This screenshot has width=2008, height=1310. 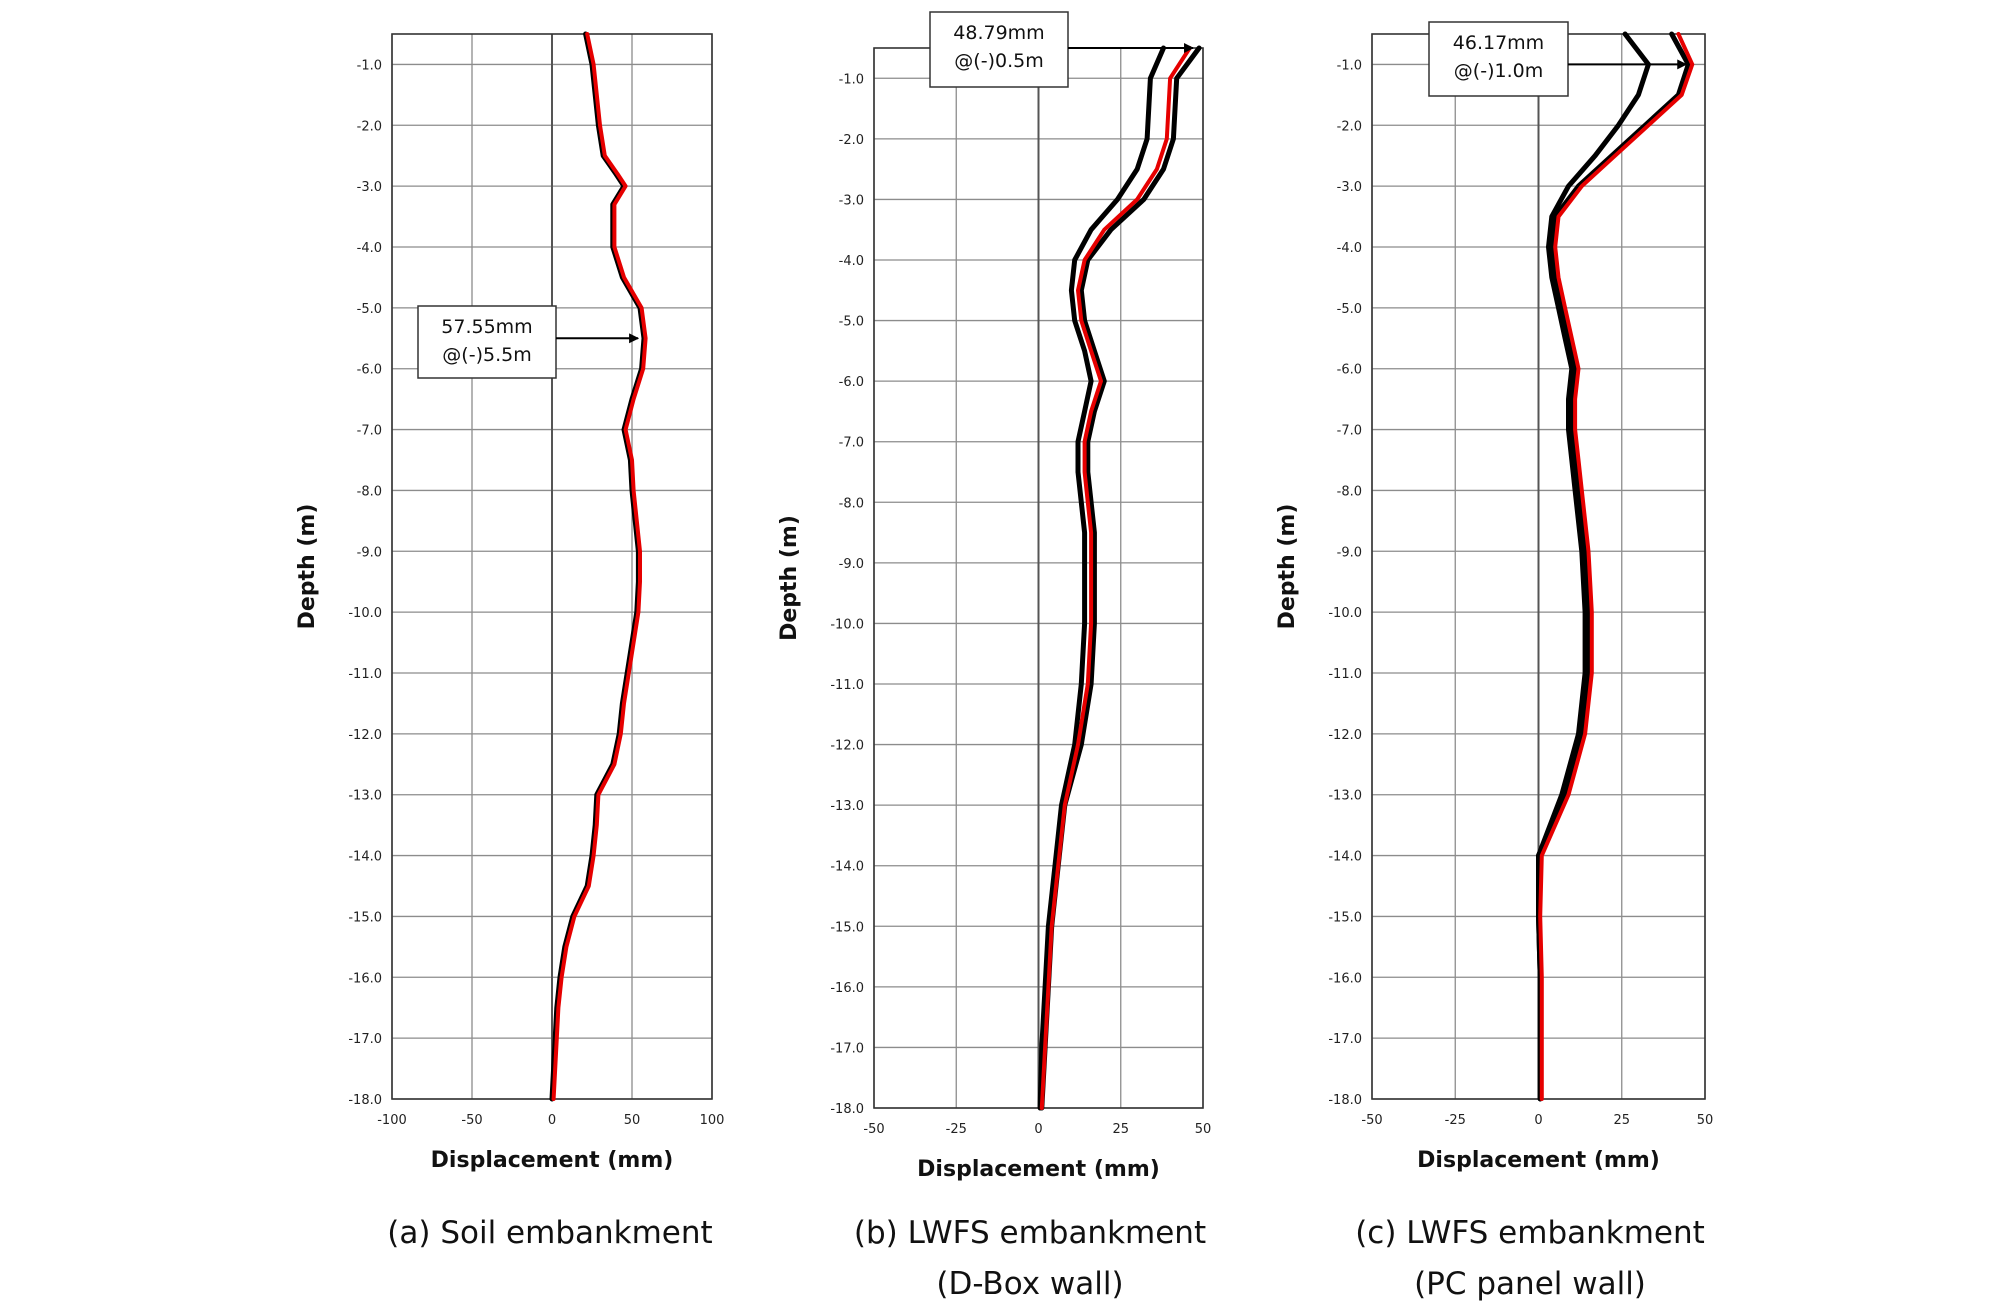 I want to click on caption-b-line2: (D-Box wall), so click(x=1030, y=1284).